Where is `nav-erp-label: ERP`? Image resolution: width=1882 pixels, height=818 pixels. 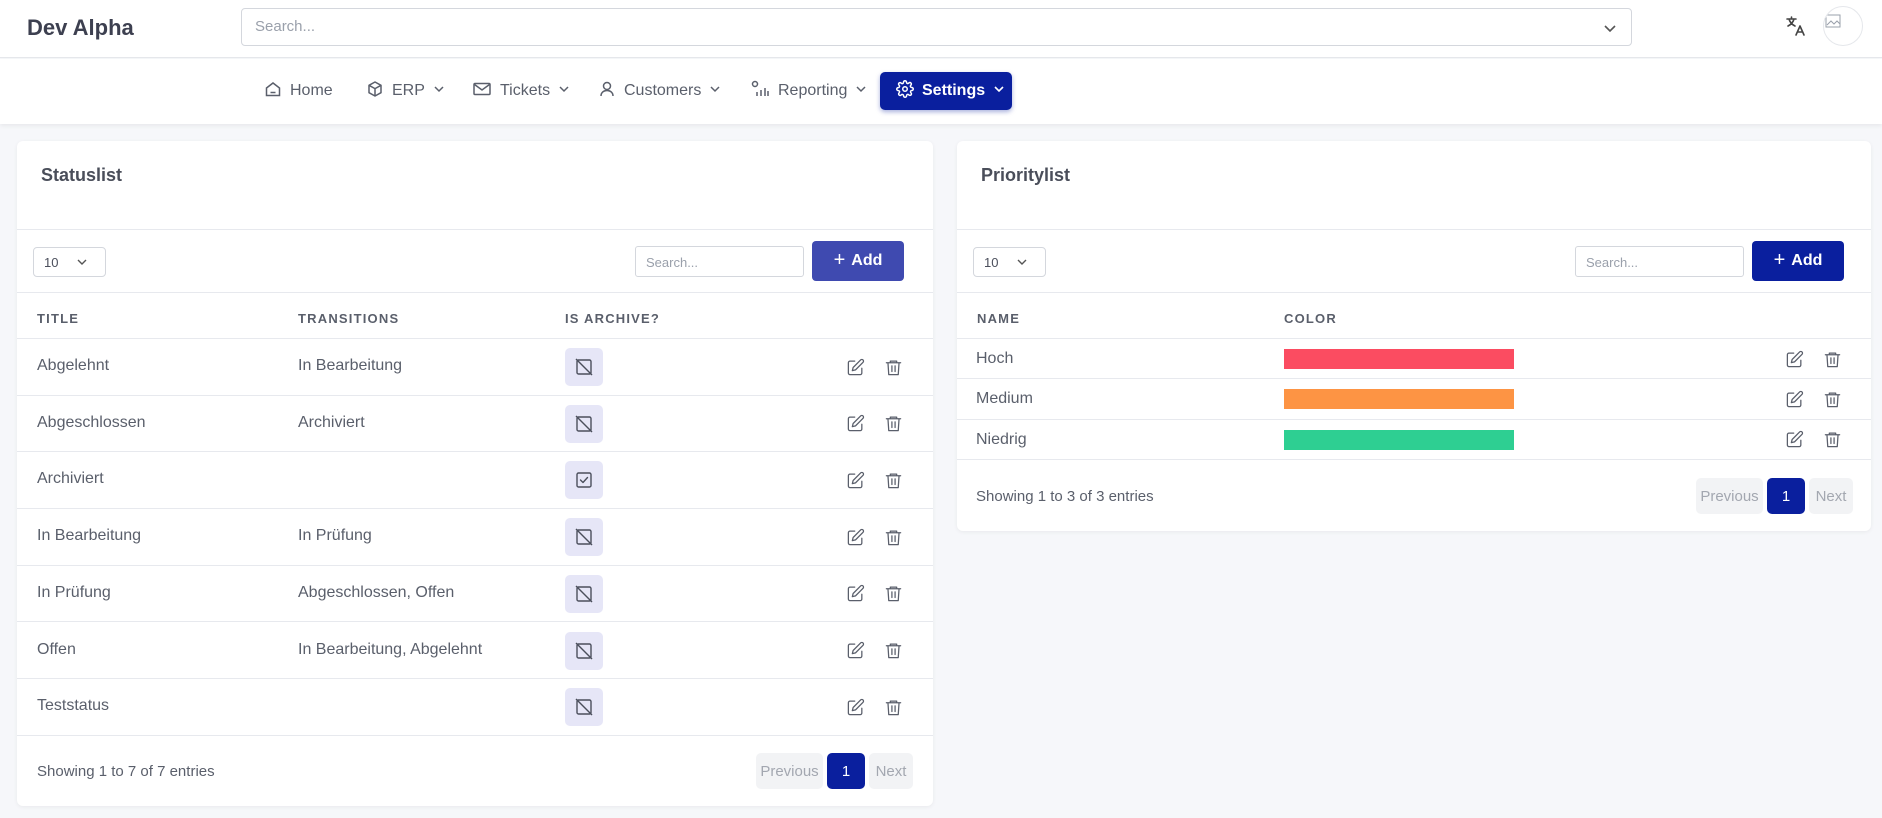 nav-erp-label: ERP is located at coordinates (408, 90).